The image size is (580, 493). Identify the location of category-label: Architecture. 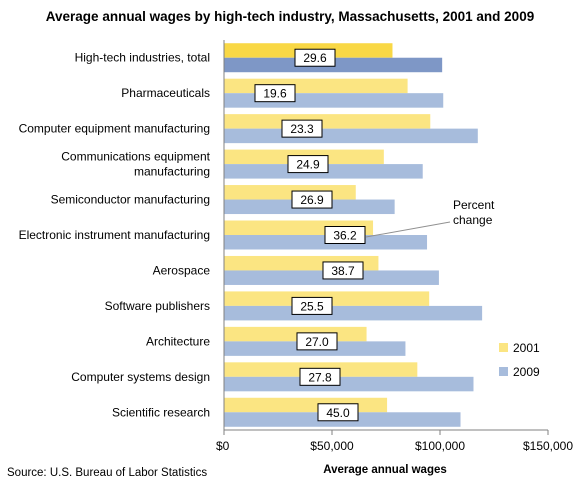
(178, 341).